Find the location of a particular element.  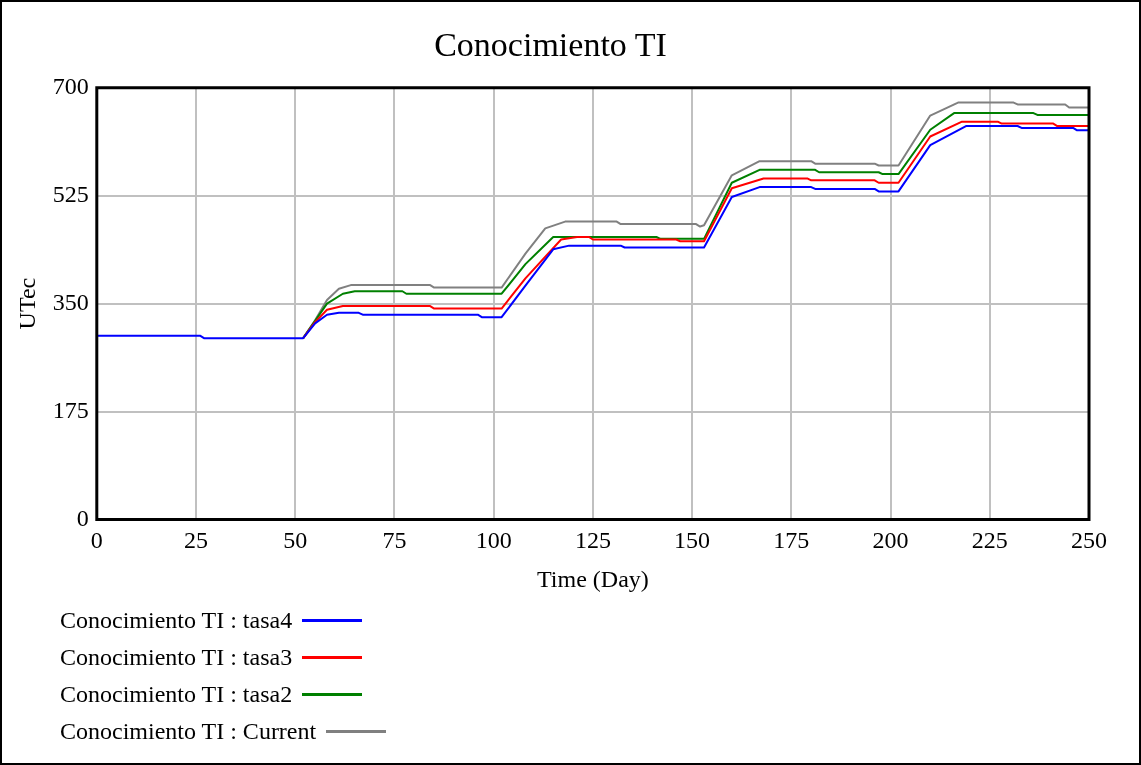

legend-label: Conocimiento TI : tasa3 is located at coordinates (176, 657).